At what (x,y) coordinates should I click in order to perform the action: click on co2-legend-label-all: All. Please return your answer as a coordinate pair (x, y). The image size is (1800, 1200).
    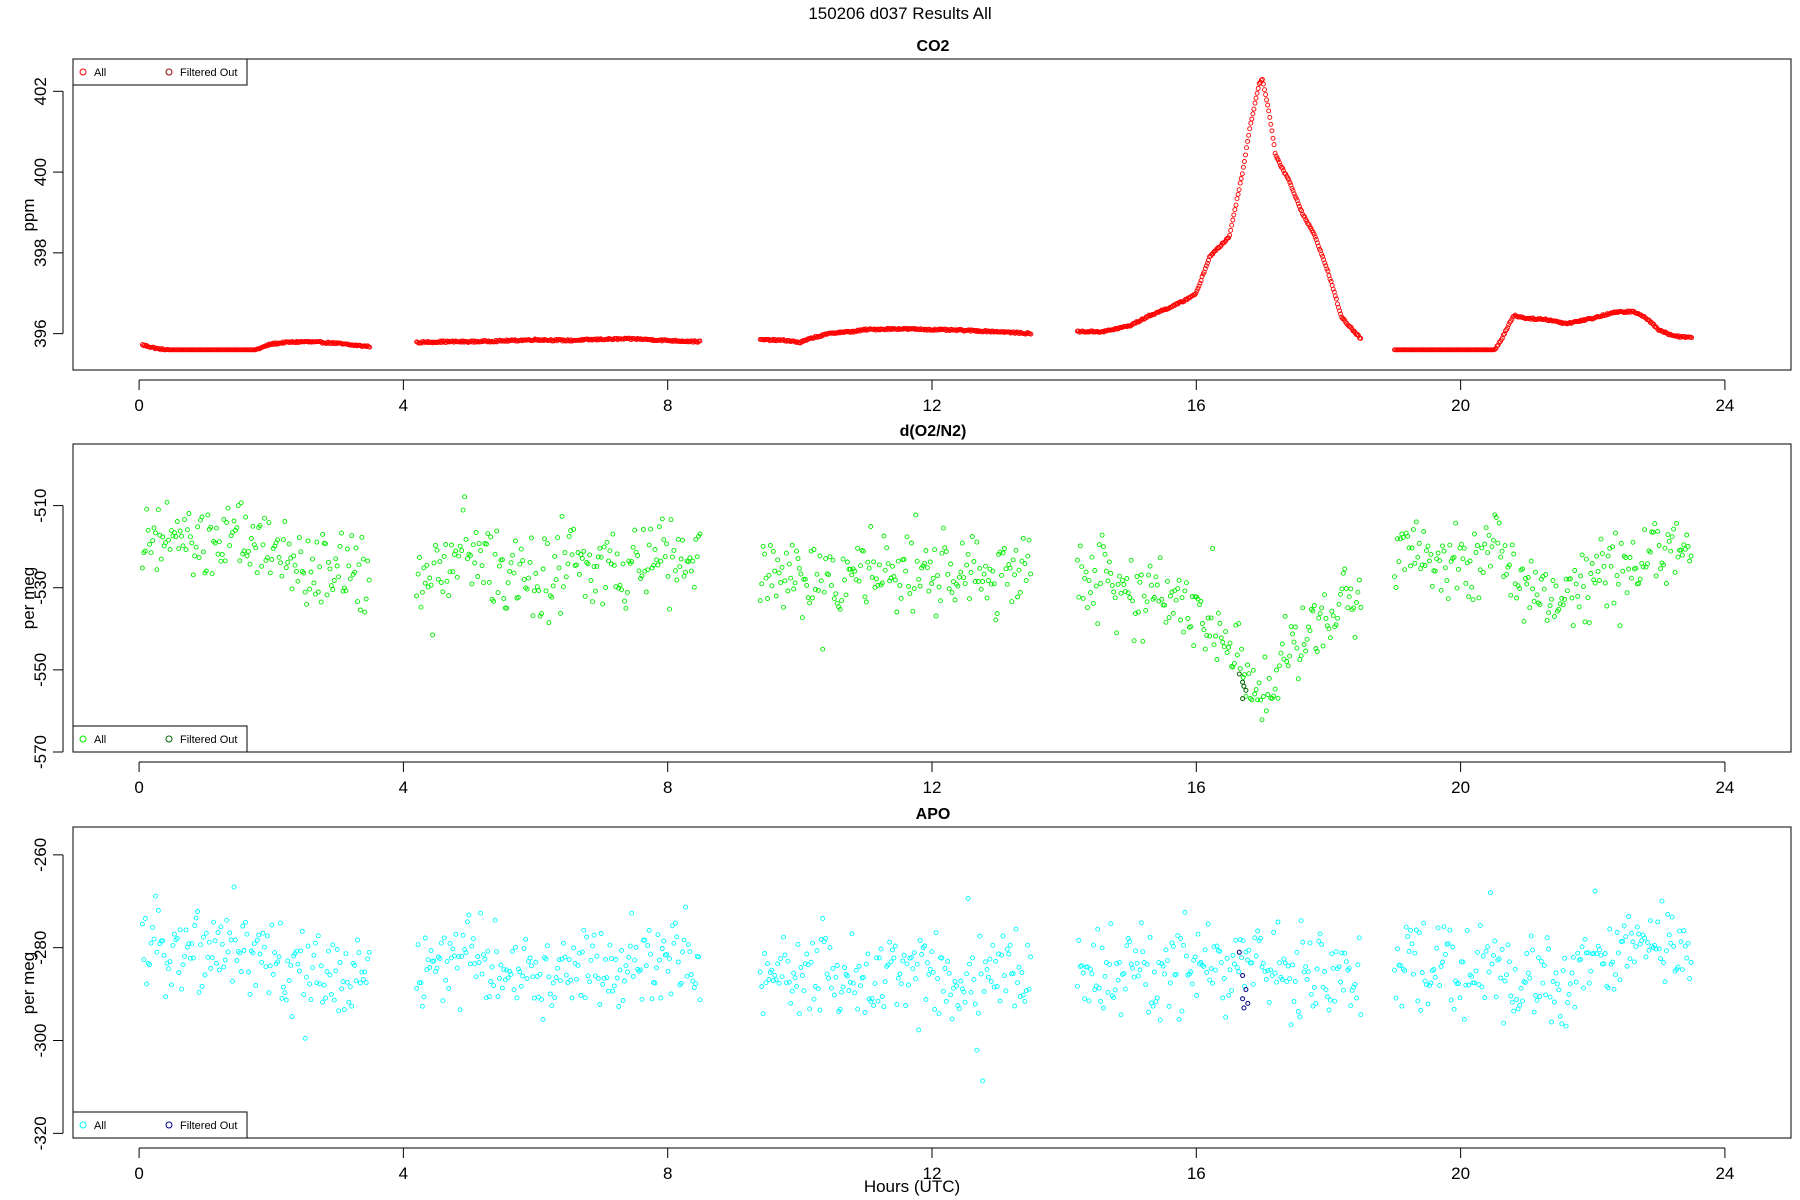
    Looking at the image, I should click on (100, 73).